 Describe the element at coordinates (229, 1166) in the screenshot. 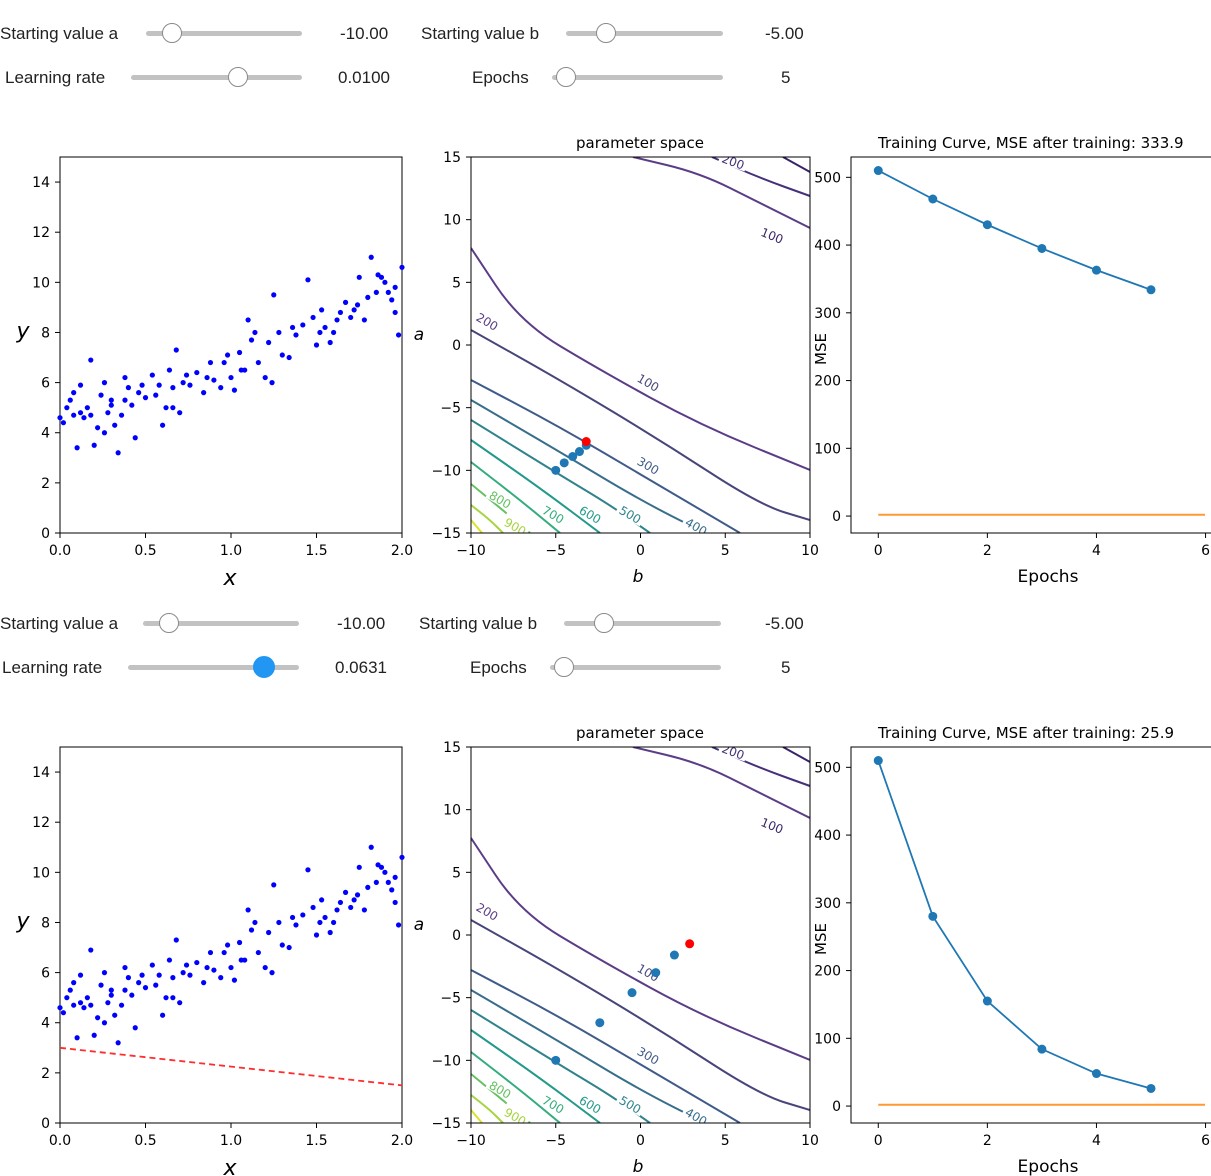

I see `x-axis-label: x` at that location.